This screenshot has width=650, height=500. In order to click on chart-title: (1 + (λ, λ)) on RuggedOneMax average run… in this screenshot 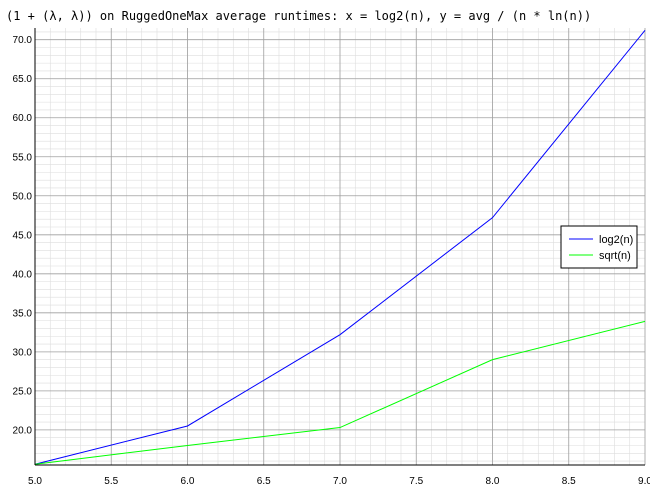, I will do `click(299, 16)`.